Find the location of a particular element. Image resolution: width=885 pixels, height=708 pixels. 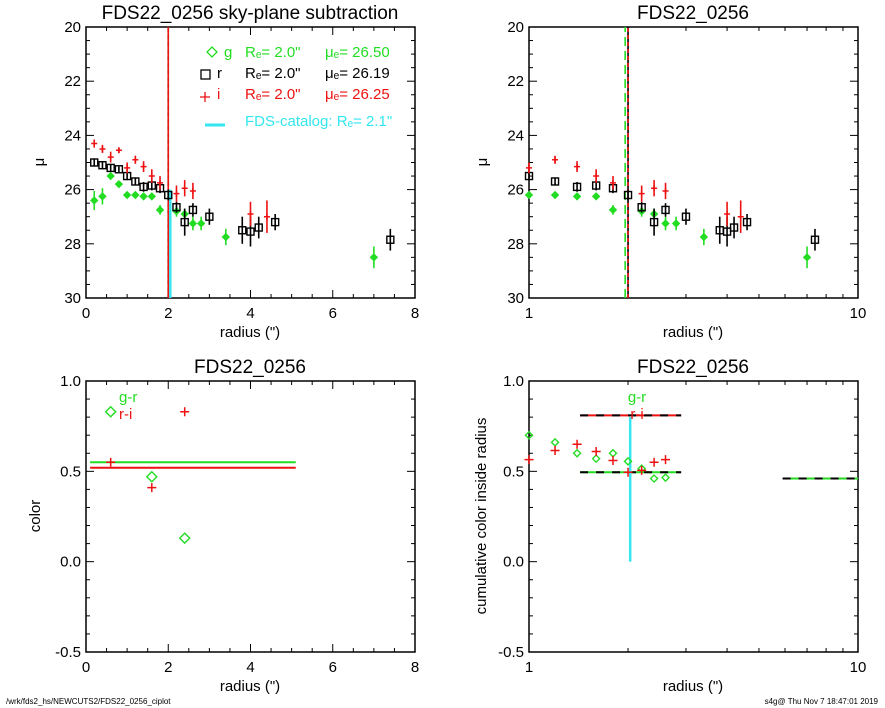

footer-timestamp: s4g@ Thu Nov 7 18:47:01 2019 is located at coordinates (822, 701).